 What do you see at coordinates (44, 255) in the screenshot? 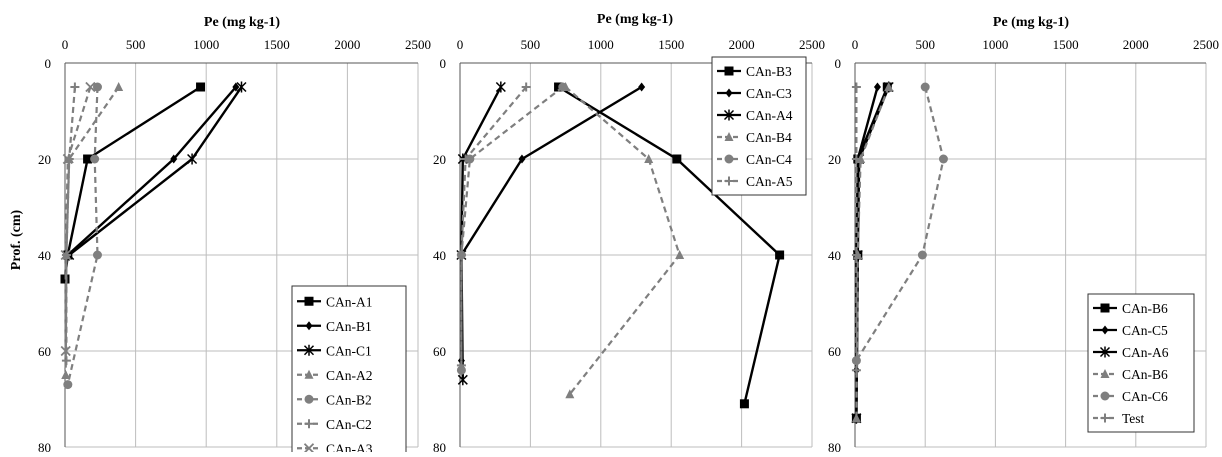
I see `chart-1-y-tick-label: 40` at bounding box center [44, 255].